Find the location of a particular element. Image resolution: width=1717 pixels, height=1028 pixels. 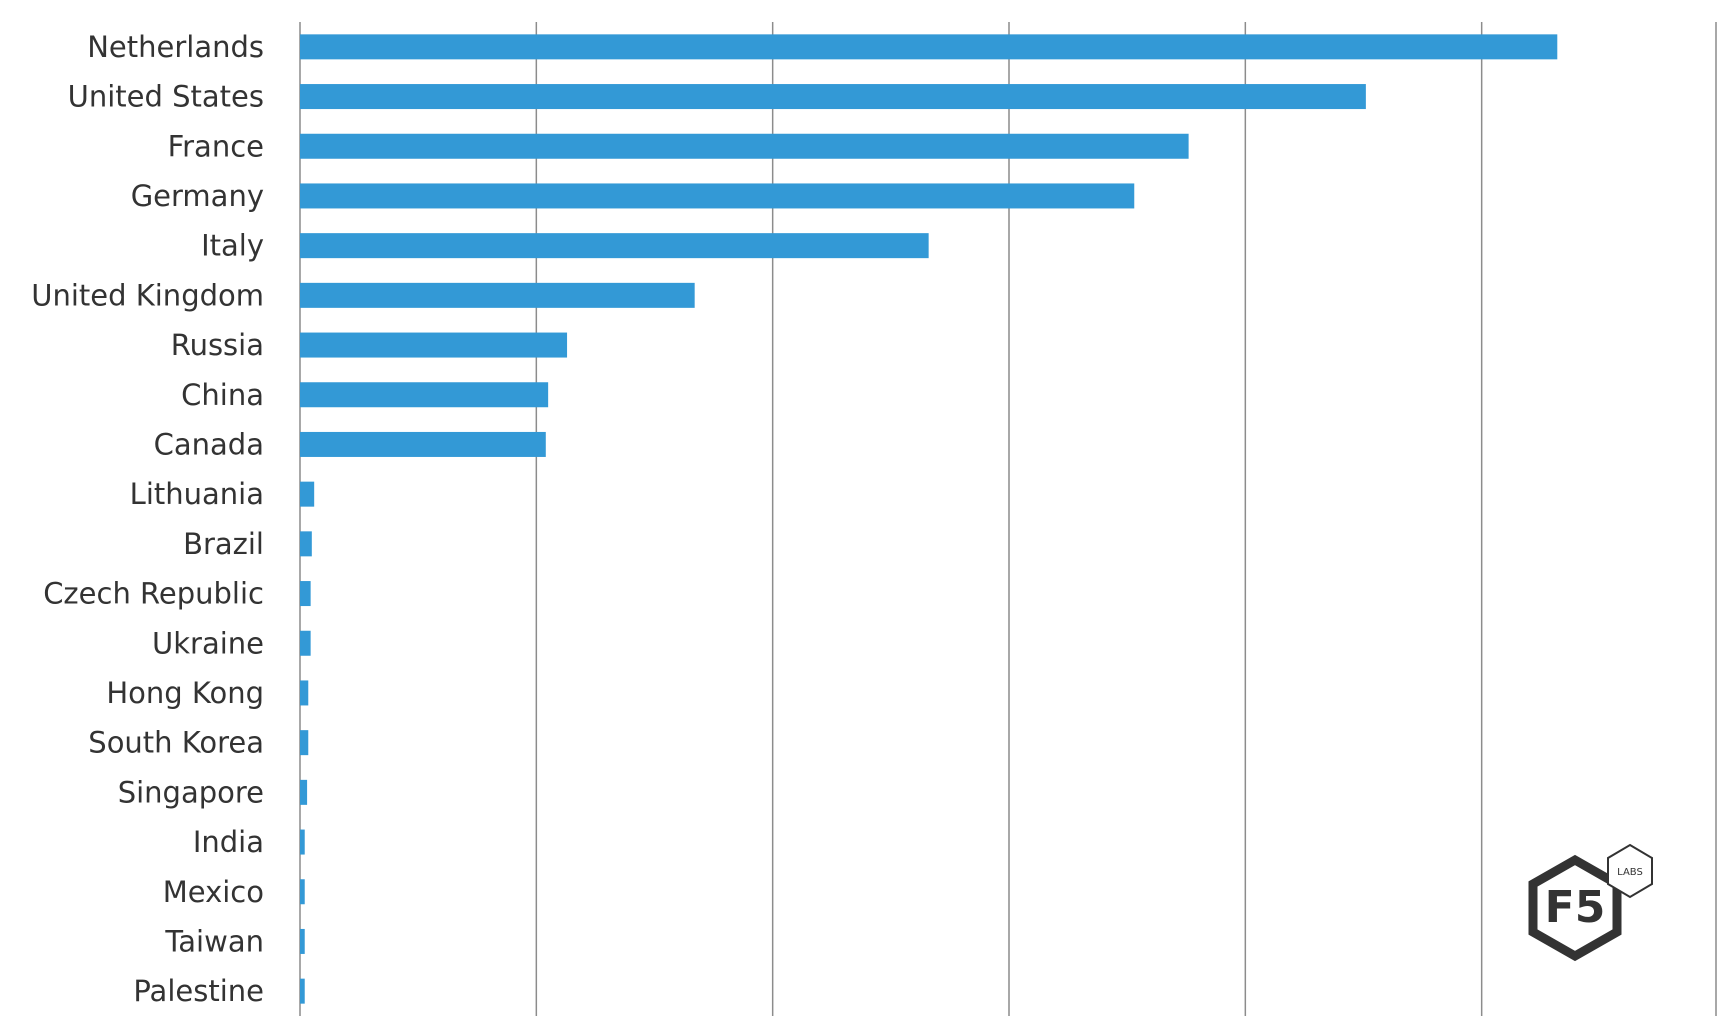

labs-hexagon-icon is located at coordinates (1630, 871).